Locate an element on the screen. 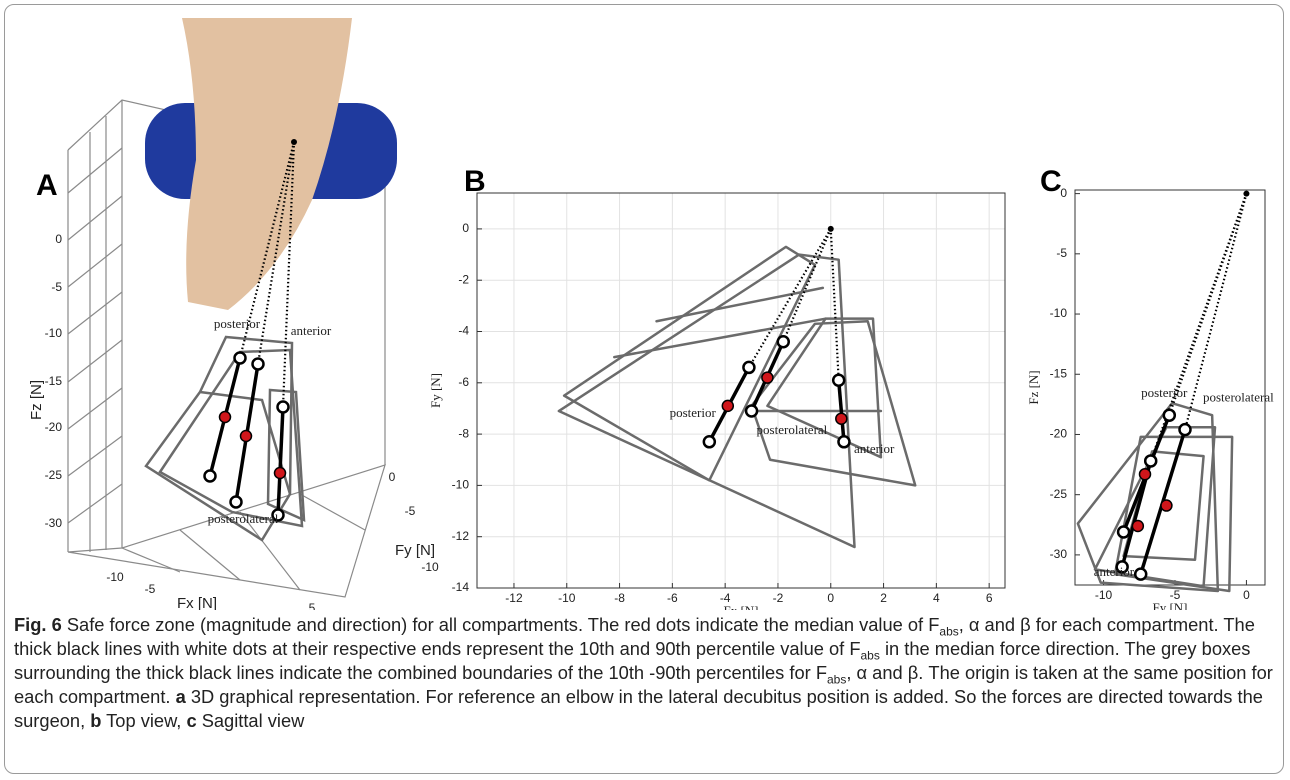 The image size is (1290, 780). caption-panel-ref: c is located at coordinates (191, 720).